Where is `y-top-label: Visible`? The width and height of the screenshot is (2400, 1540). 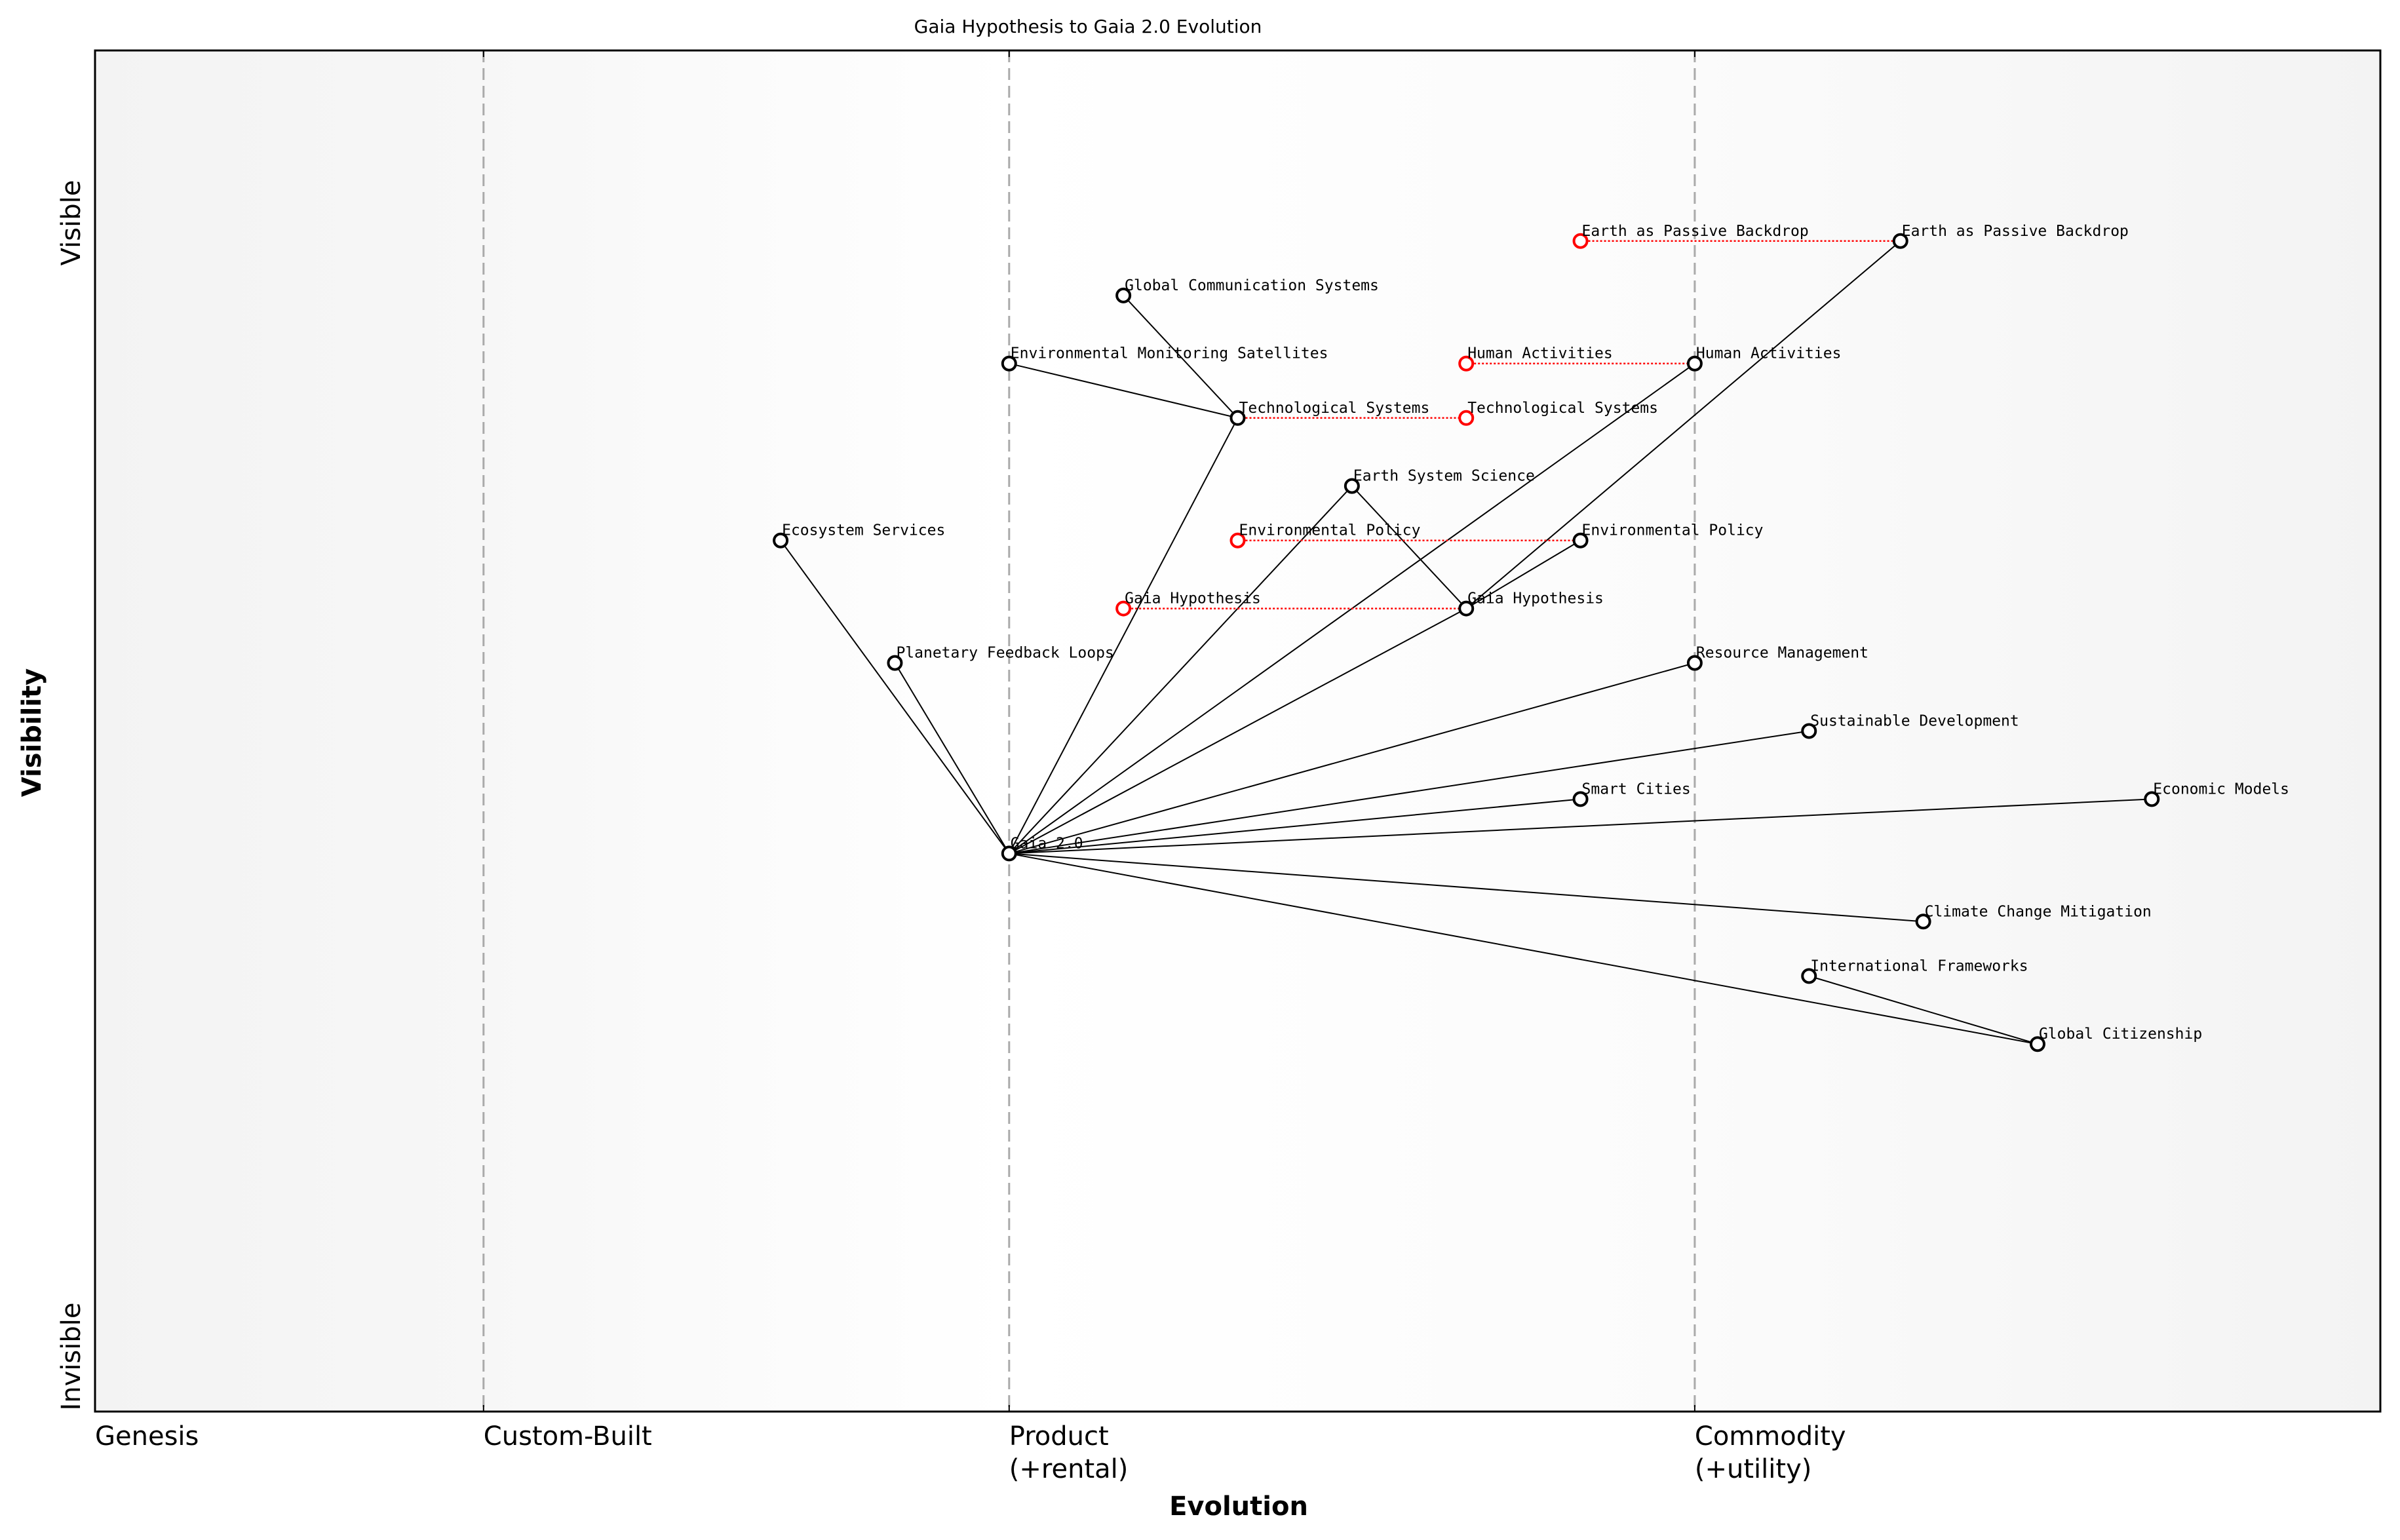
y-top-label: Visible is located at coordinates (71, 223).